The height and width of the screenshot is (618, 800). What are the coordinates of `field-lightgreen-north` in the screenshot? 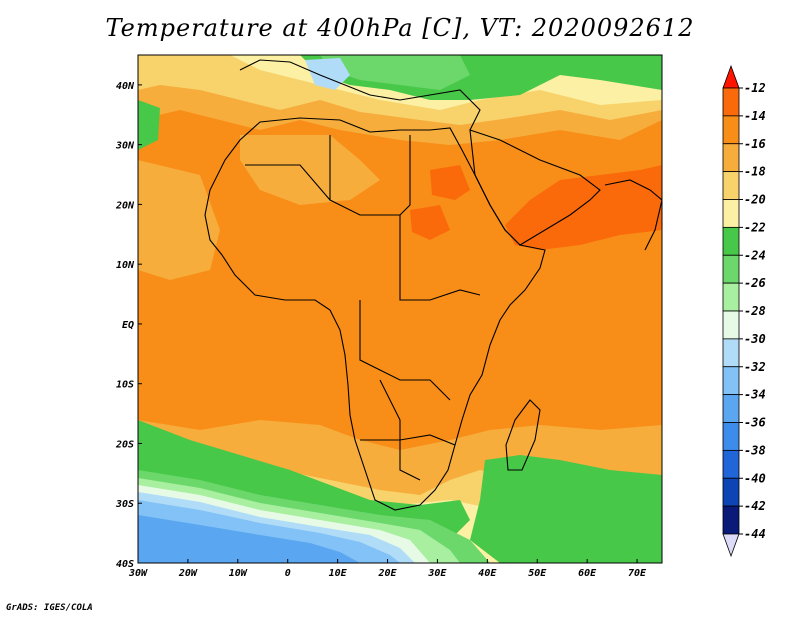 It's located at (395, 72).